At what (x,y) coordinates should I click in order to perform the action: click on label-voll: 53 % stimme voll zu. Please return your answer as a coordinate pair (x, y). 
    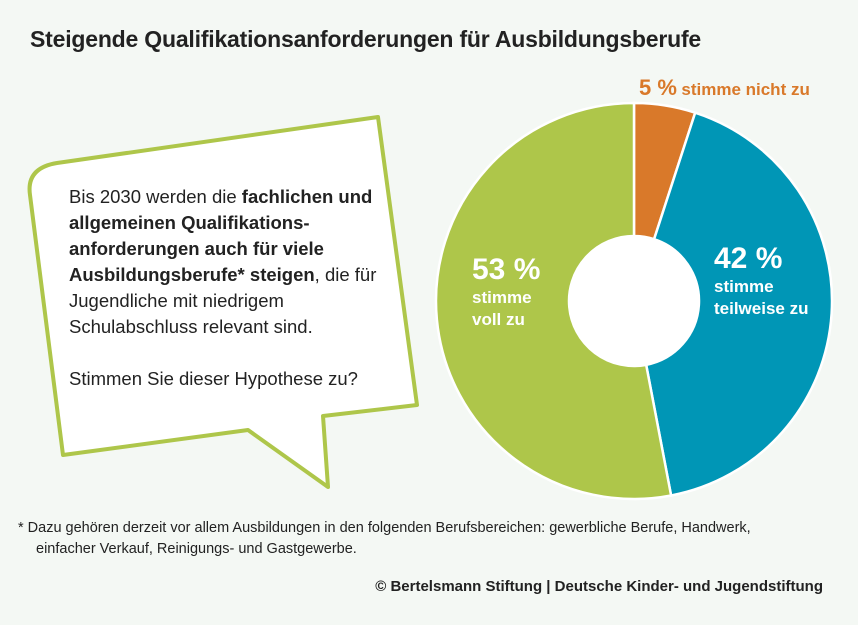
    Looking at the image, I should click on (506, 292).